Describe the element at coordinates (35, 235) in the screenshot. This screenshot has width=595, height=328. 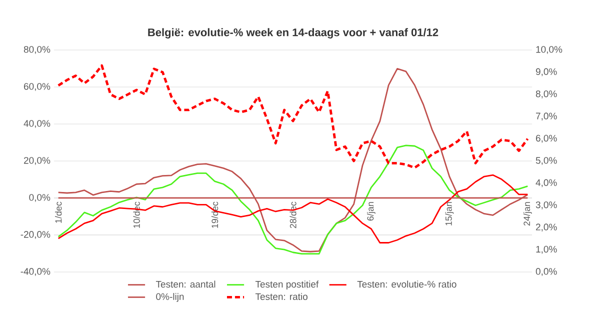
I see `y-tick-label: -20,0%` at that location.